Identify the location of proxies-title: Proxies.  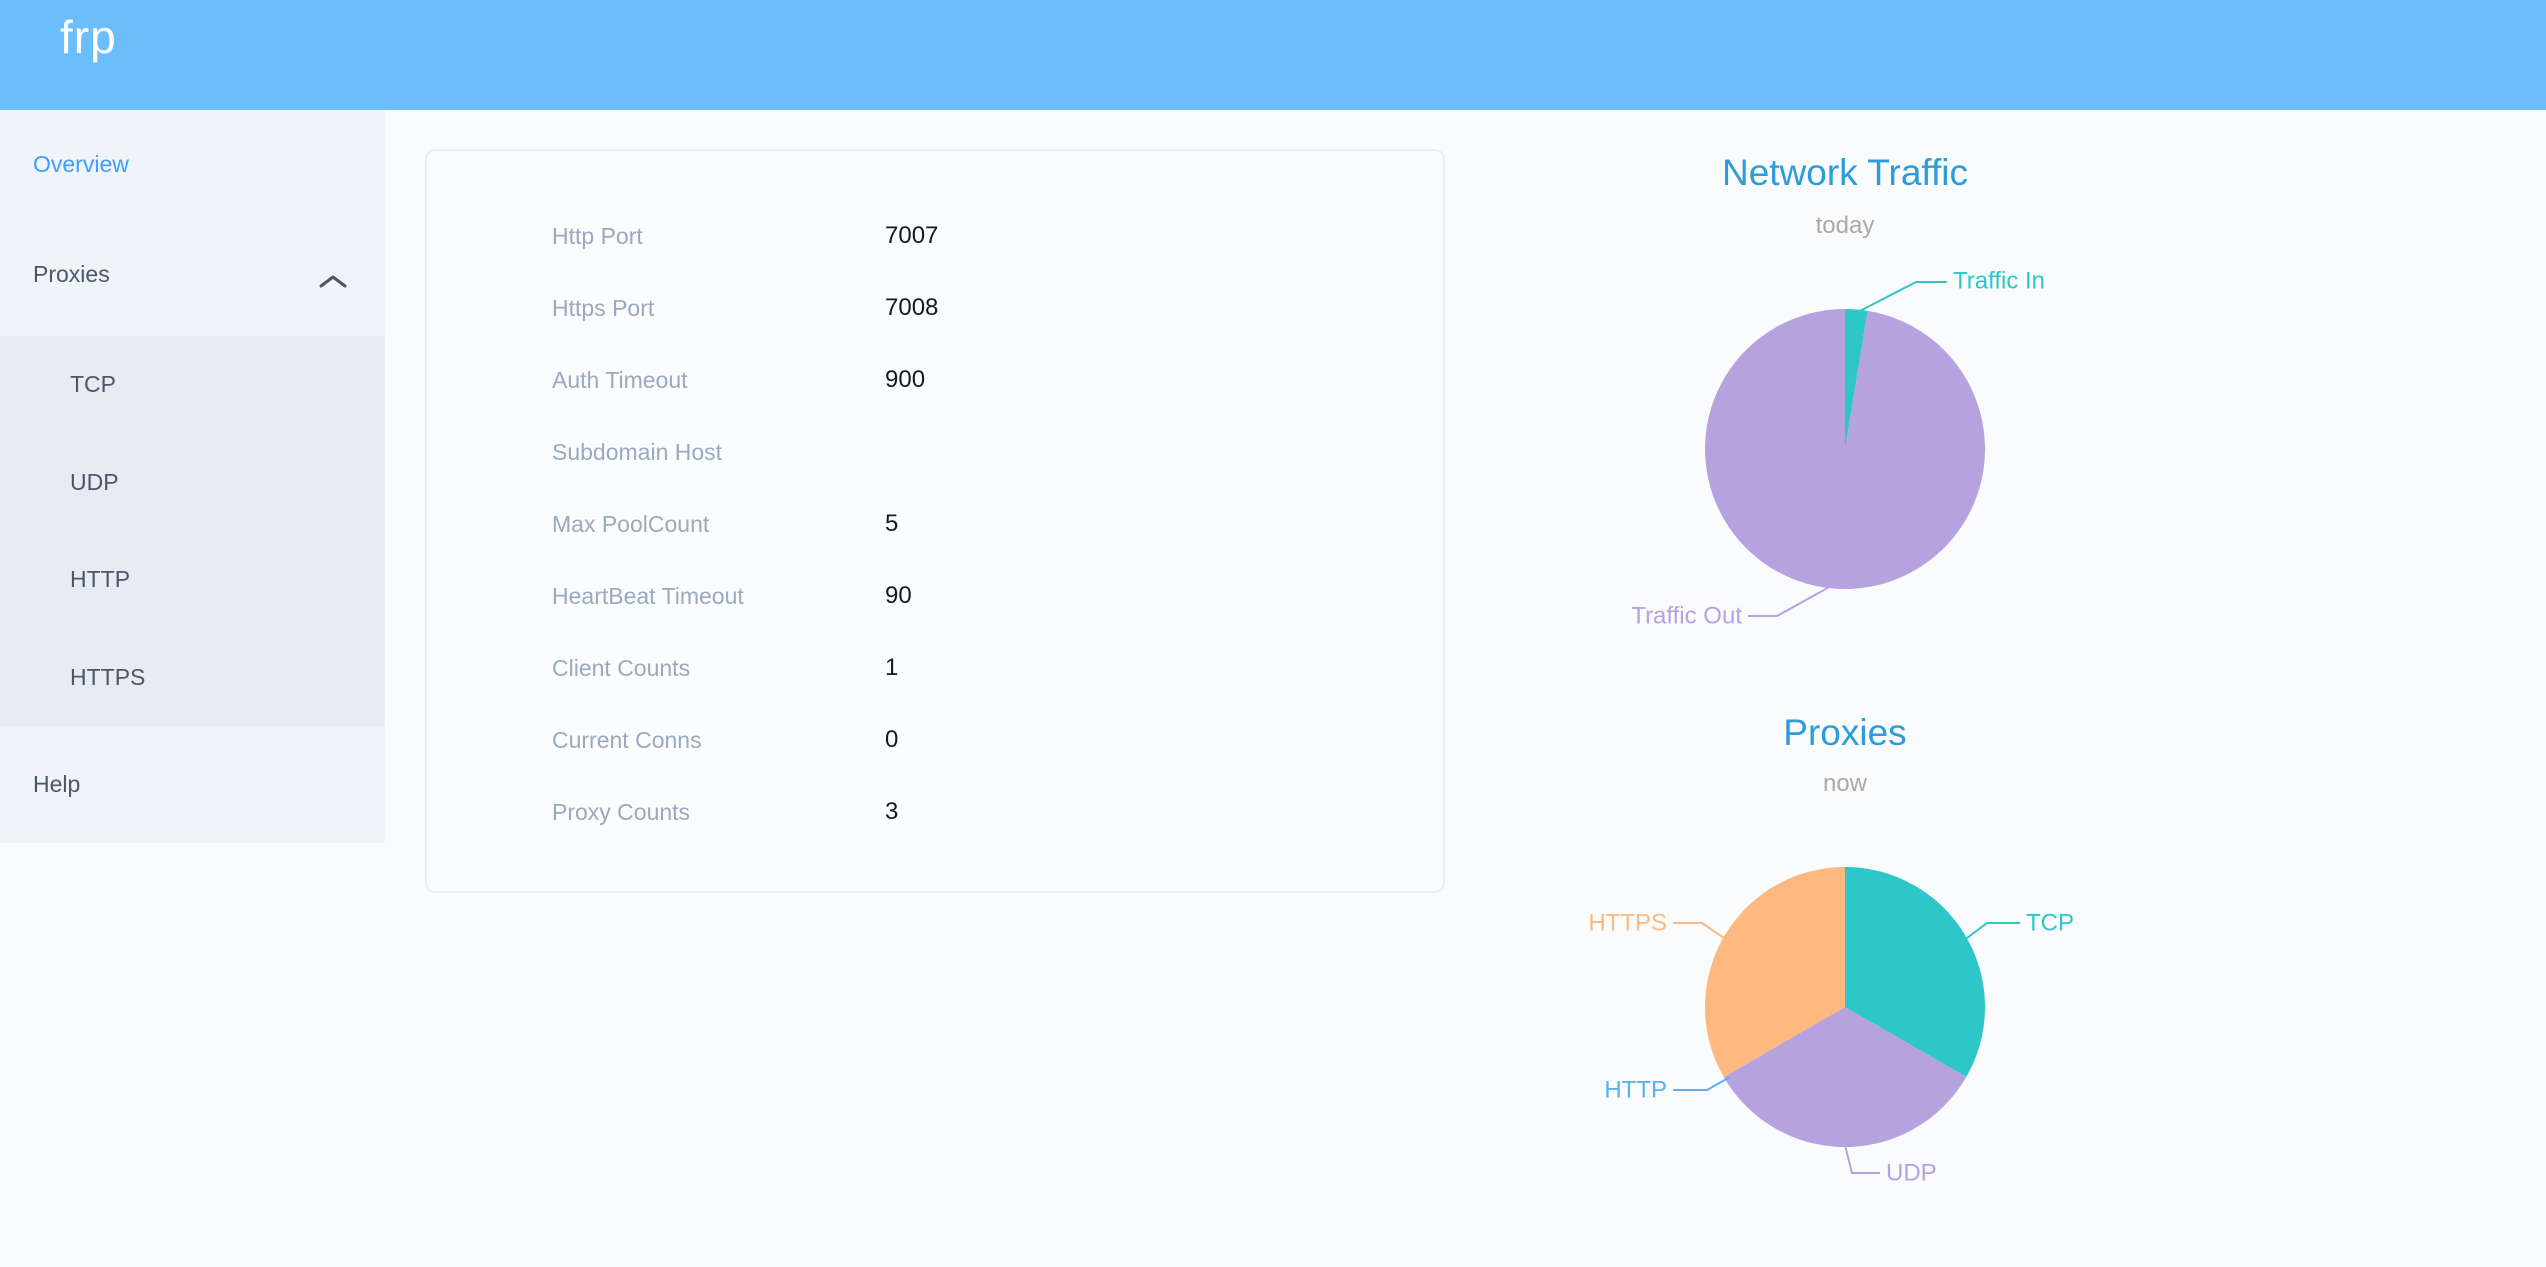
(1845, 732).